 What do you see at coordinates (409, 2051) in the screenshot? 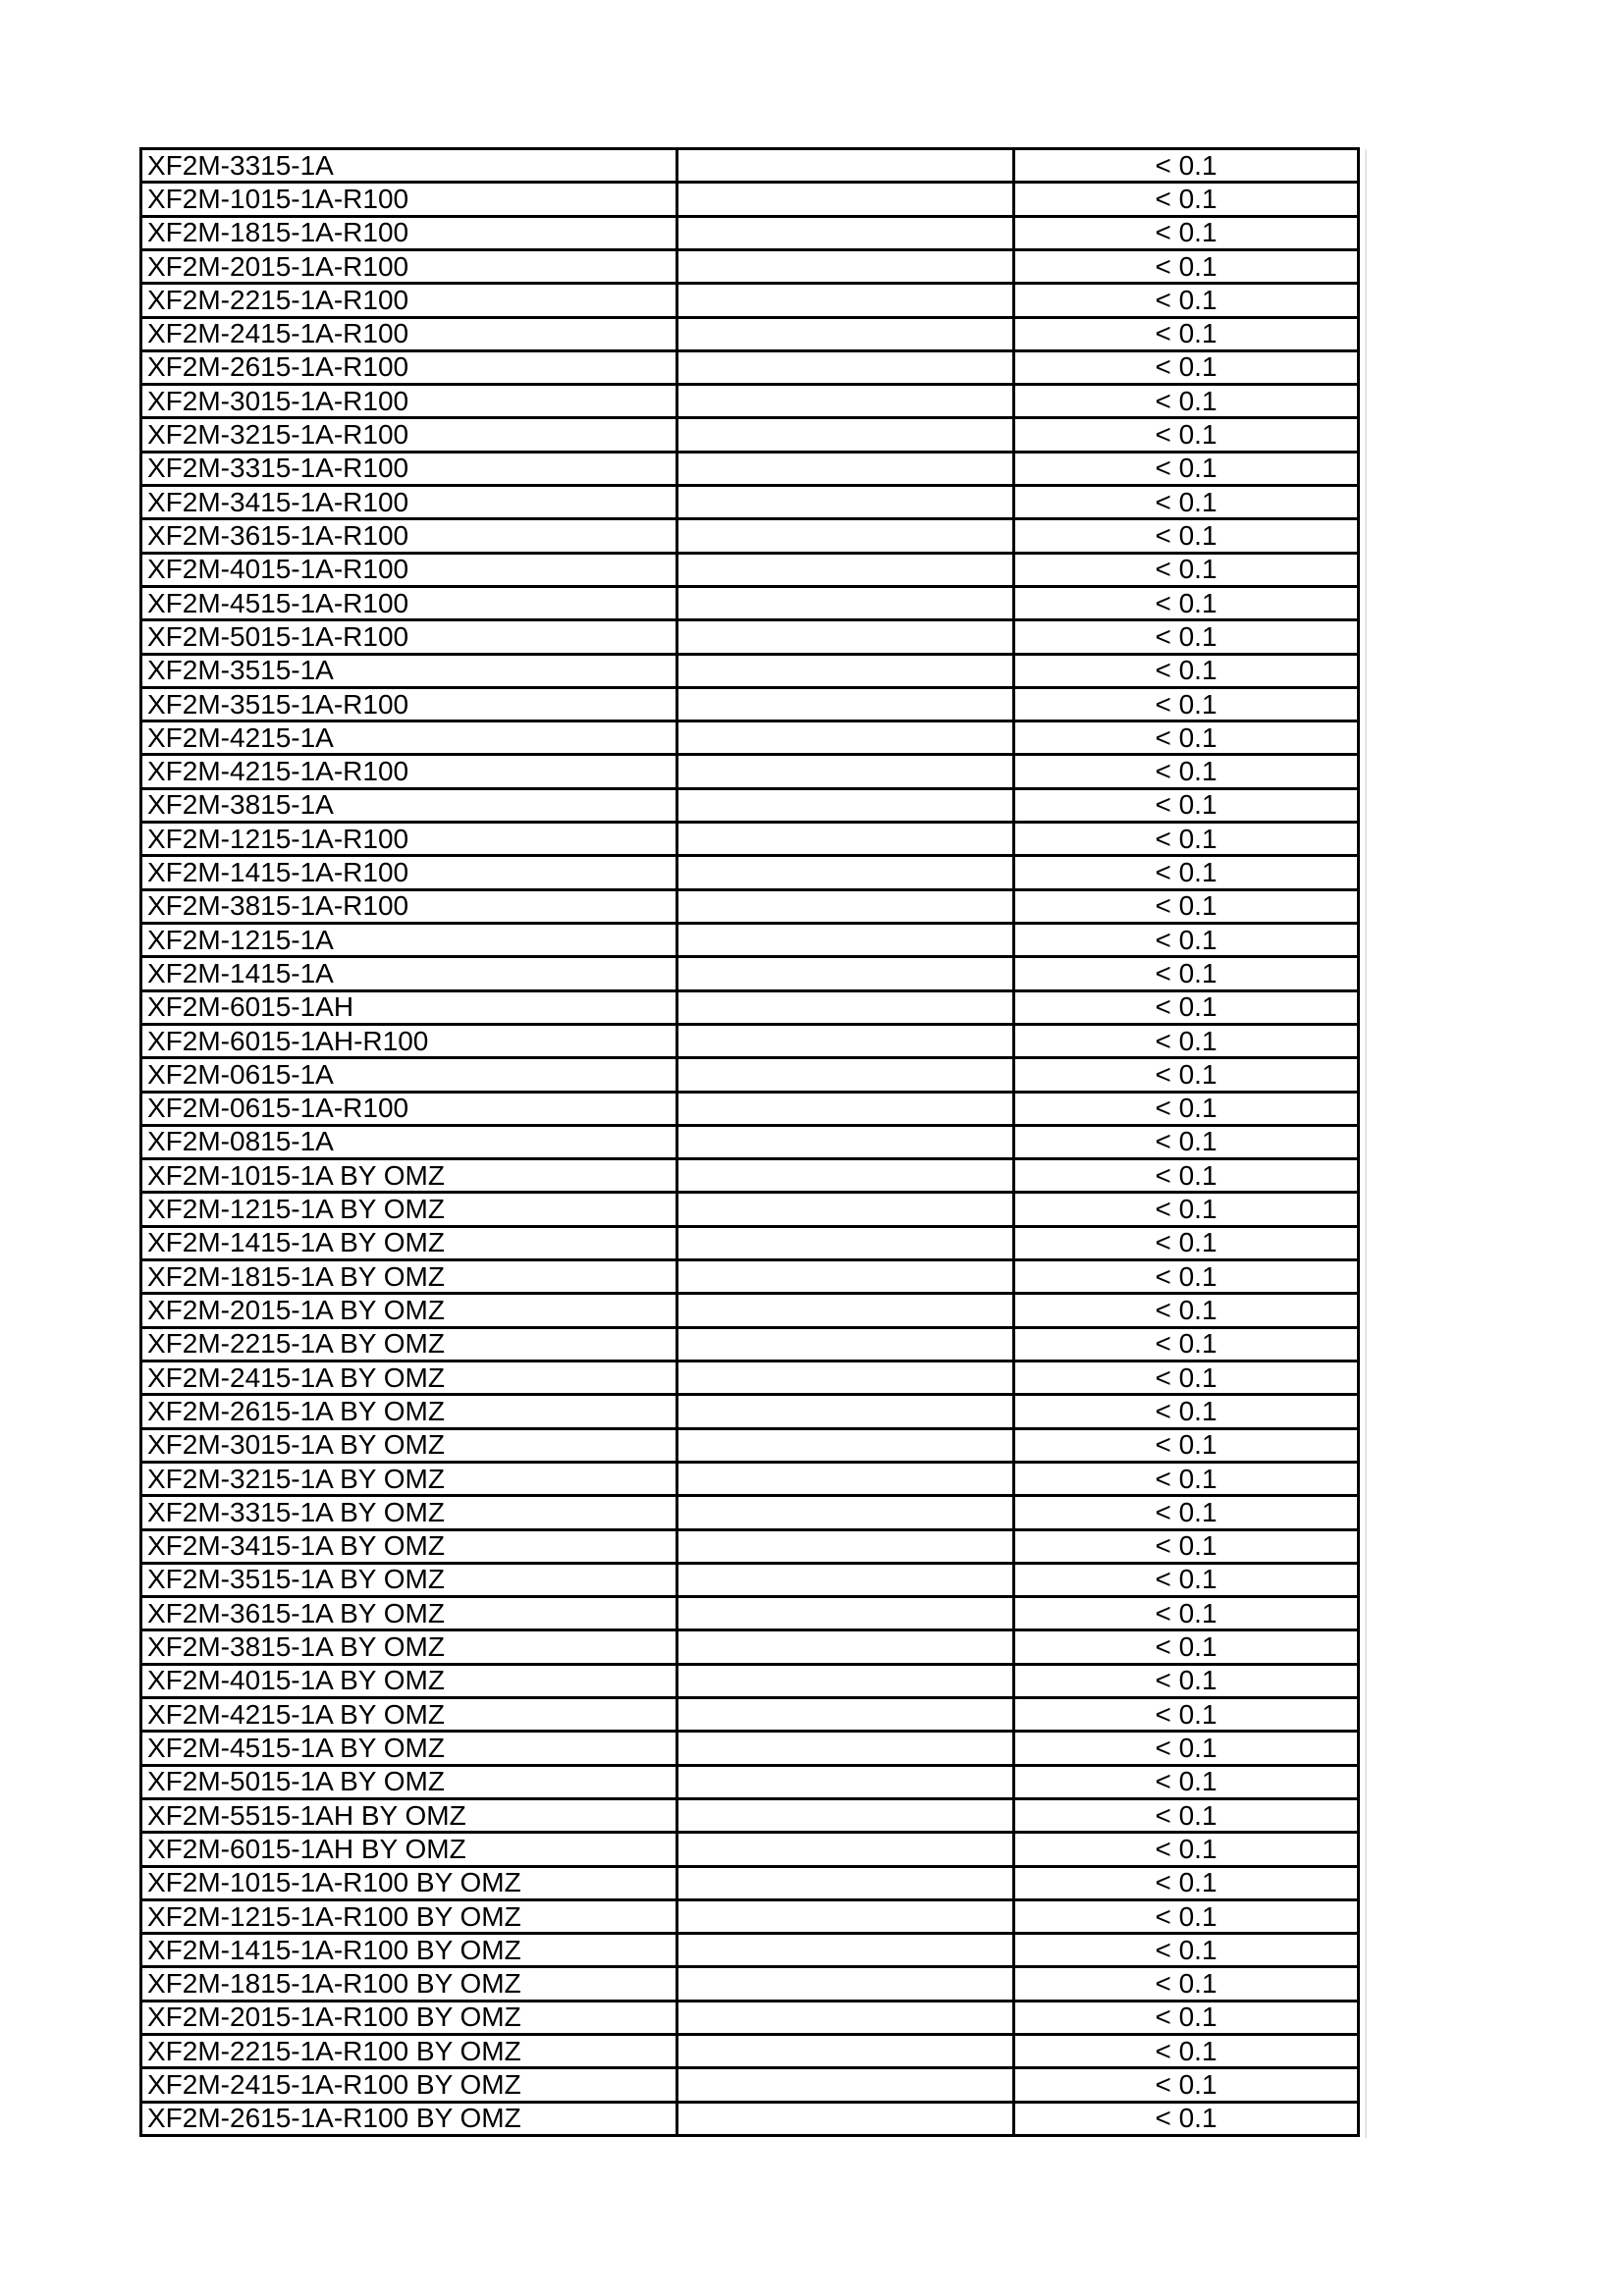
I see `part-number-cell: XF2M-2215-1A-R100 BY OMZ` at bounding box center [409, 2051].